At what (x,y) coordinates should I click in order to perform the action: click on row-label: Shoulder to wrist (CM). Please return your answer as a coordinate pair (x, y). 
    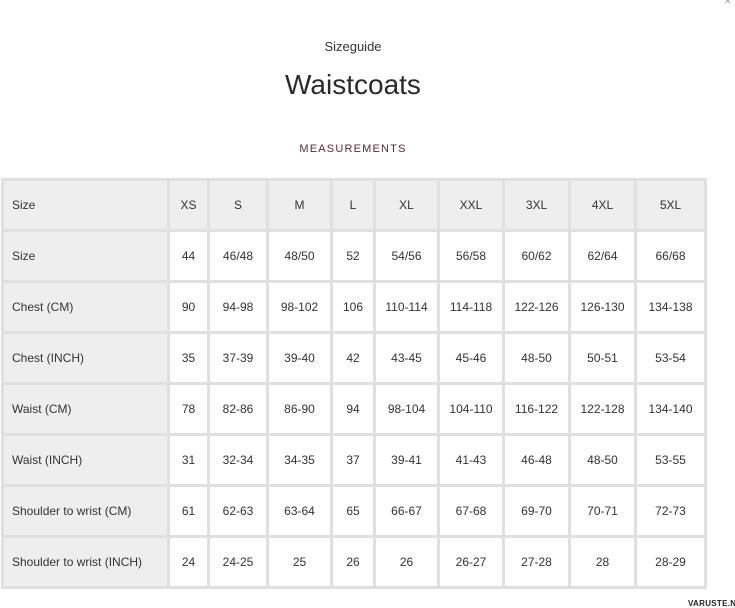
    Looking at the image, I should click on (85, 511).